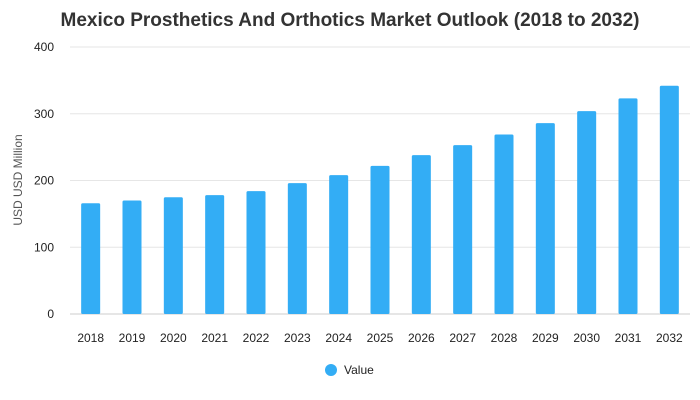 This screenshot has height=400, width=700. What do you see at coordinates (504, 224) in the screenshot?
I see `bar-2028` at bounding box center [504, 224].